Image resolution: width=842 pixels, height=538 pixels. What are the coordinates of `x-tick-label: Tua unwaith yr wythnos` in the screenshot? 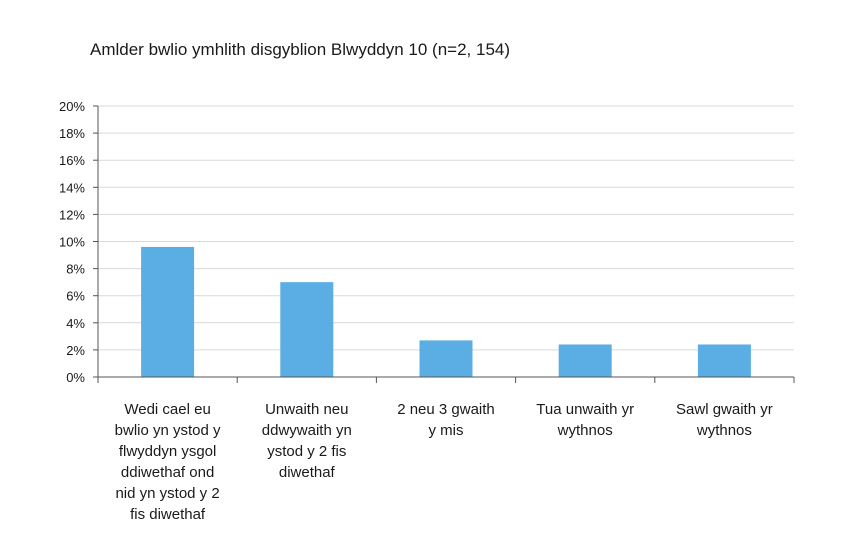 It's located at (585, 420).